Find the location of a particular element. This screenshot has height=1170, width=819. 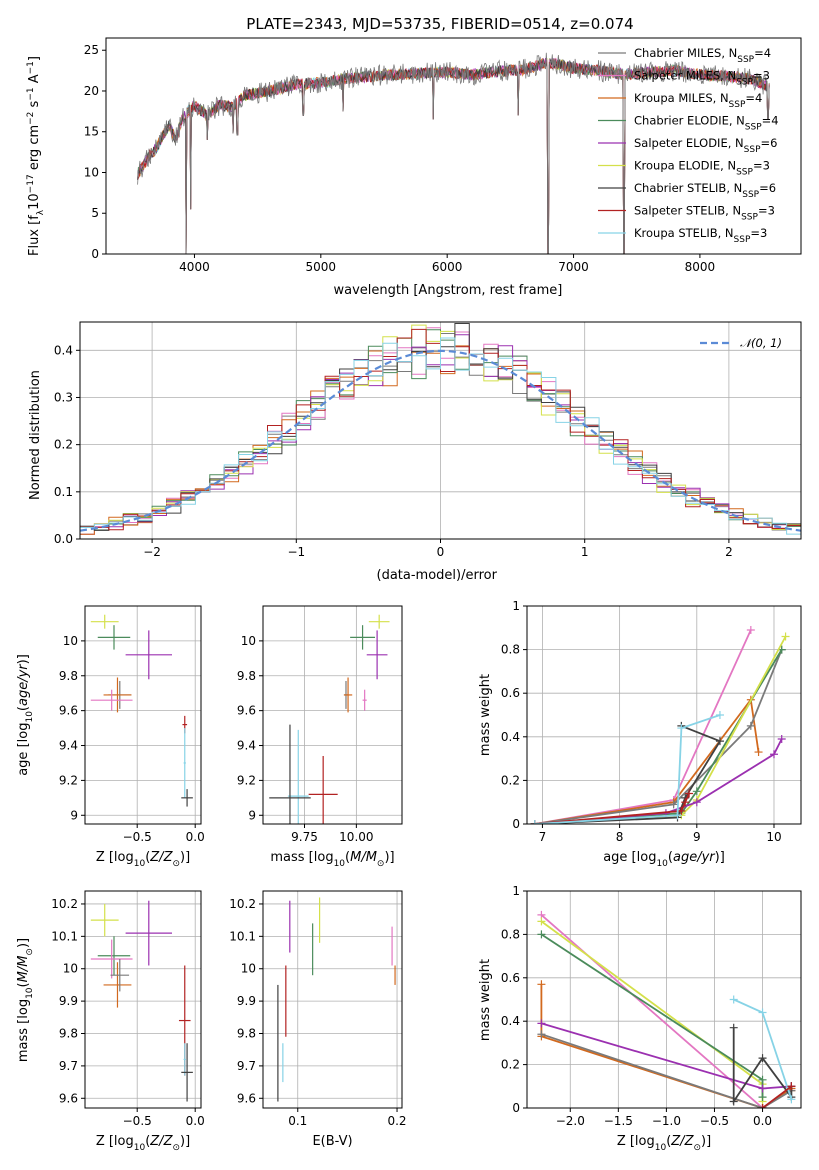

label-part: s is located at coordinates (34, 105).